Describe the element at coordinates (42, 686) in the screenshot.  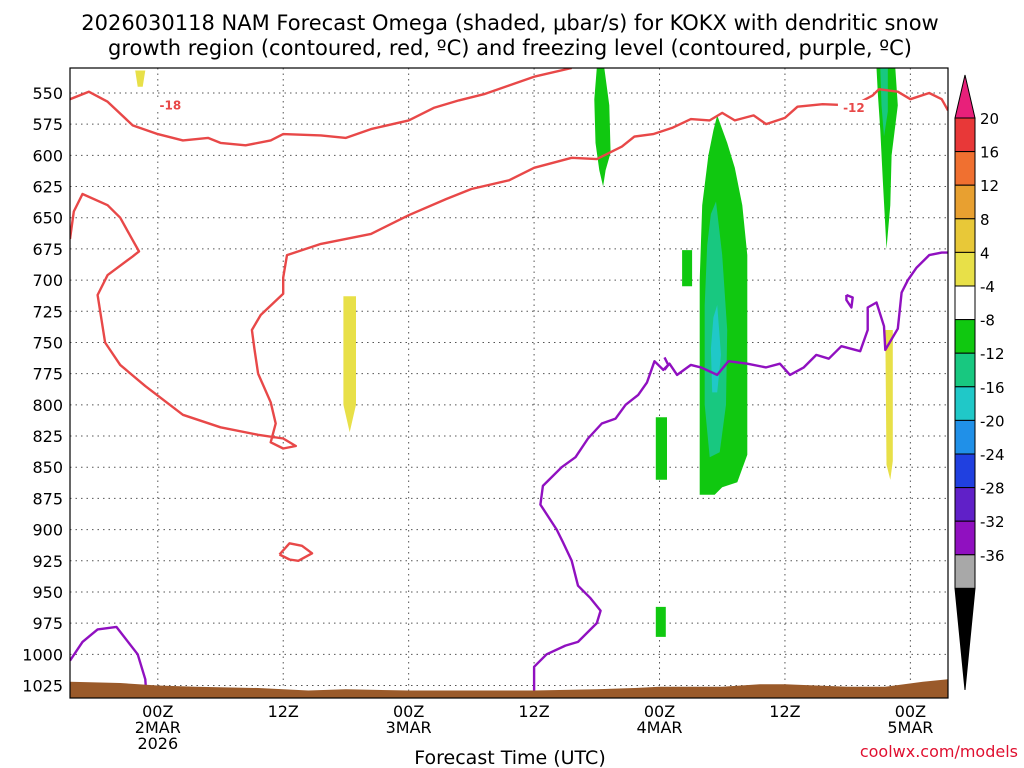
I see `y-tick-label: 1025` at that location.